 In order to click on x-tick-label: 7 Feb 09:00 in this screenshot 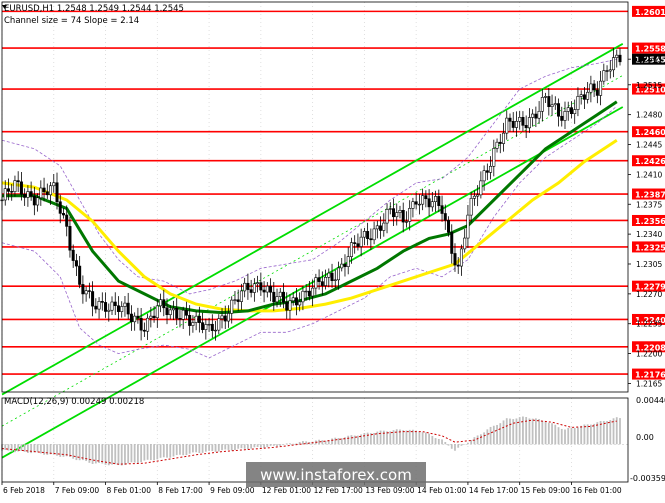, I will do `click(77, 490)`.